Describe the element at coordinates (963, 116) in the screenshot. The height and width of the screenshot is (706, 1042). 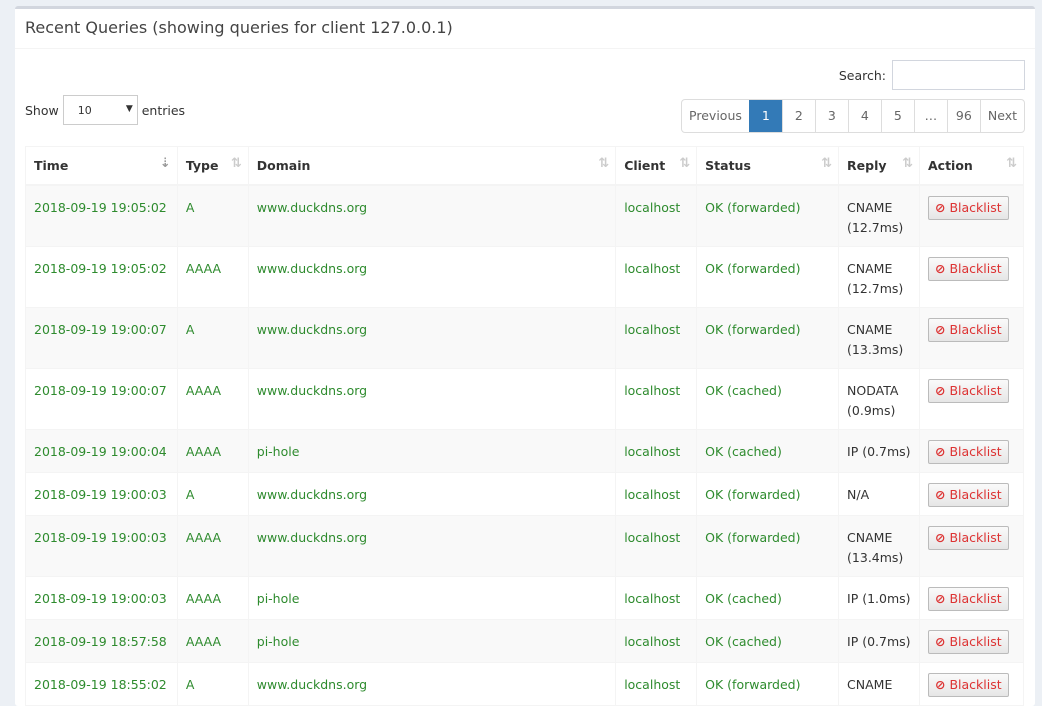
I see `page-button-96: 96` at that location.